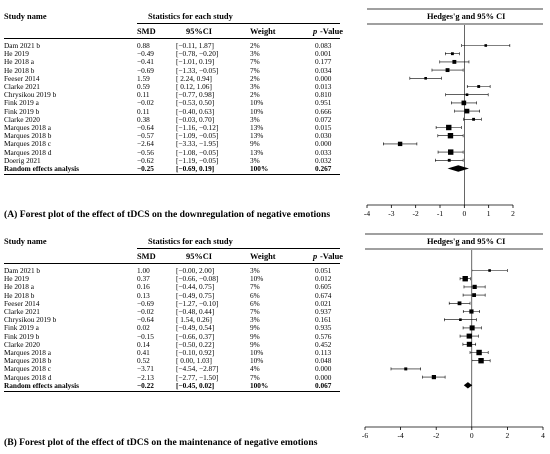 This screenshot has height=454, width=550. What do you see at coordinates (440, 213) in the screenshot?
I see `x-tick-label: -1` at bounding box center [440, 213].